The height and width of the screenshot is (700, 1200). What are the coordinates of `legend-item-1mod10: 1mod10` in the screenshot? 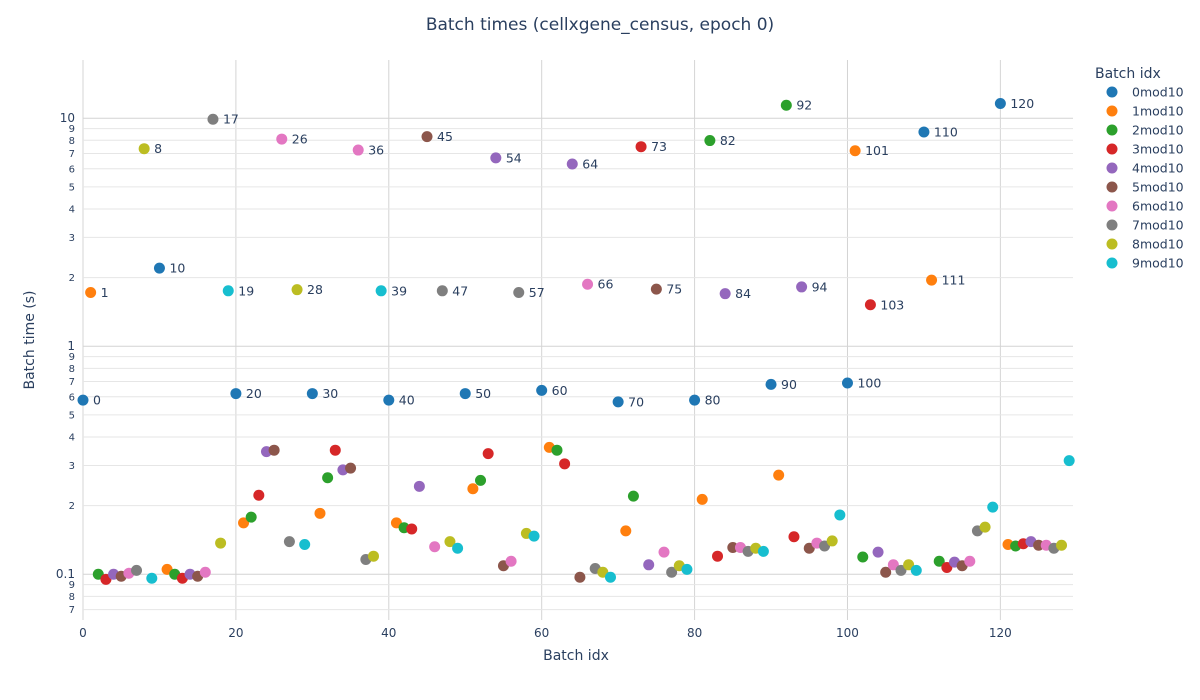 It's located at (1145, 111).